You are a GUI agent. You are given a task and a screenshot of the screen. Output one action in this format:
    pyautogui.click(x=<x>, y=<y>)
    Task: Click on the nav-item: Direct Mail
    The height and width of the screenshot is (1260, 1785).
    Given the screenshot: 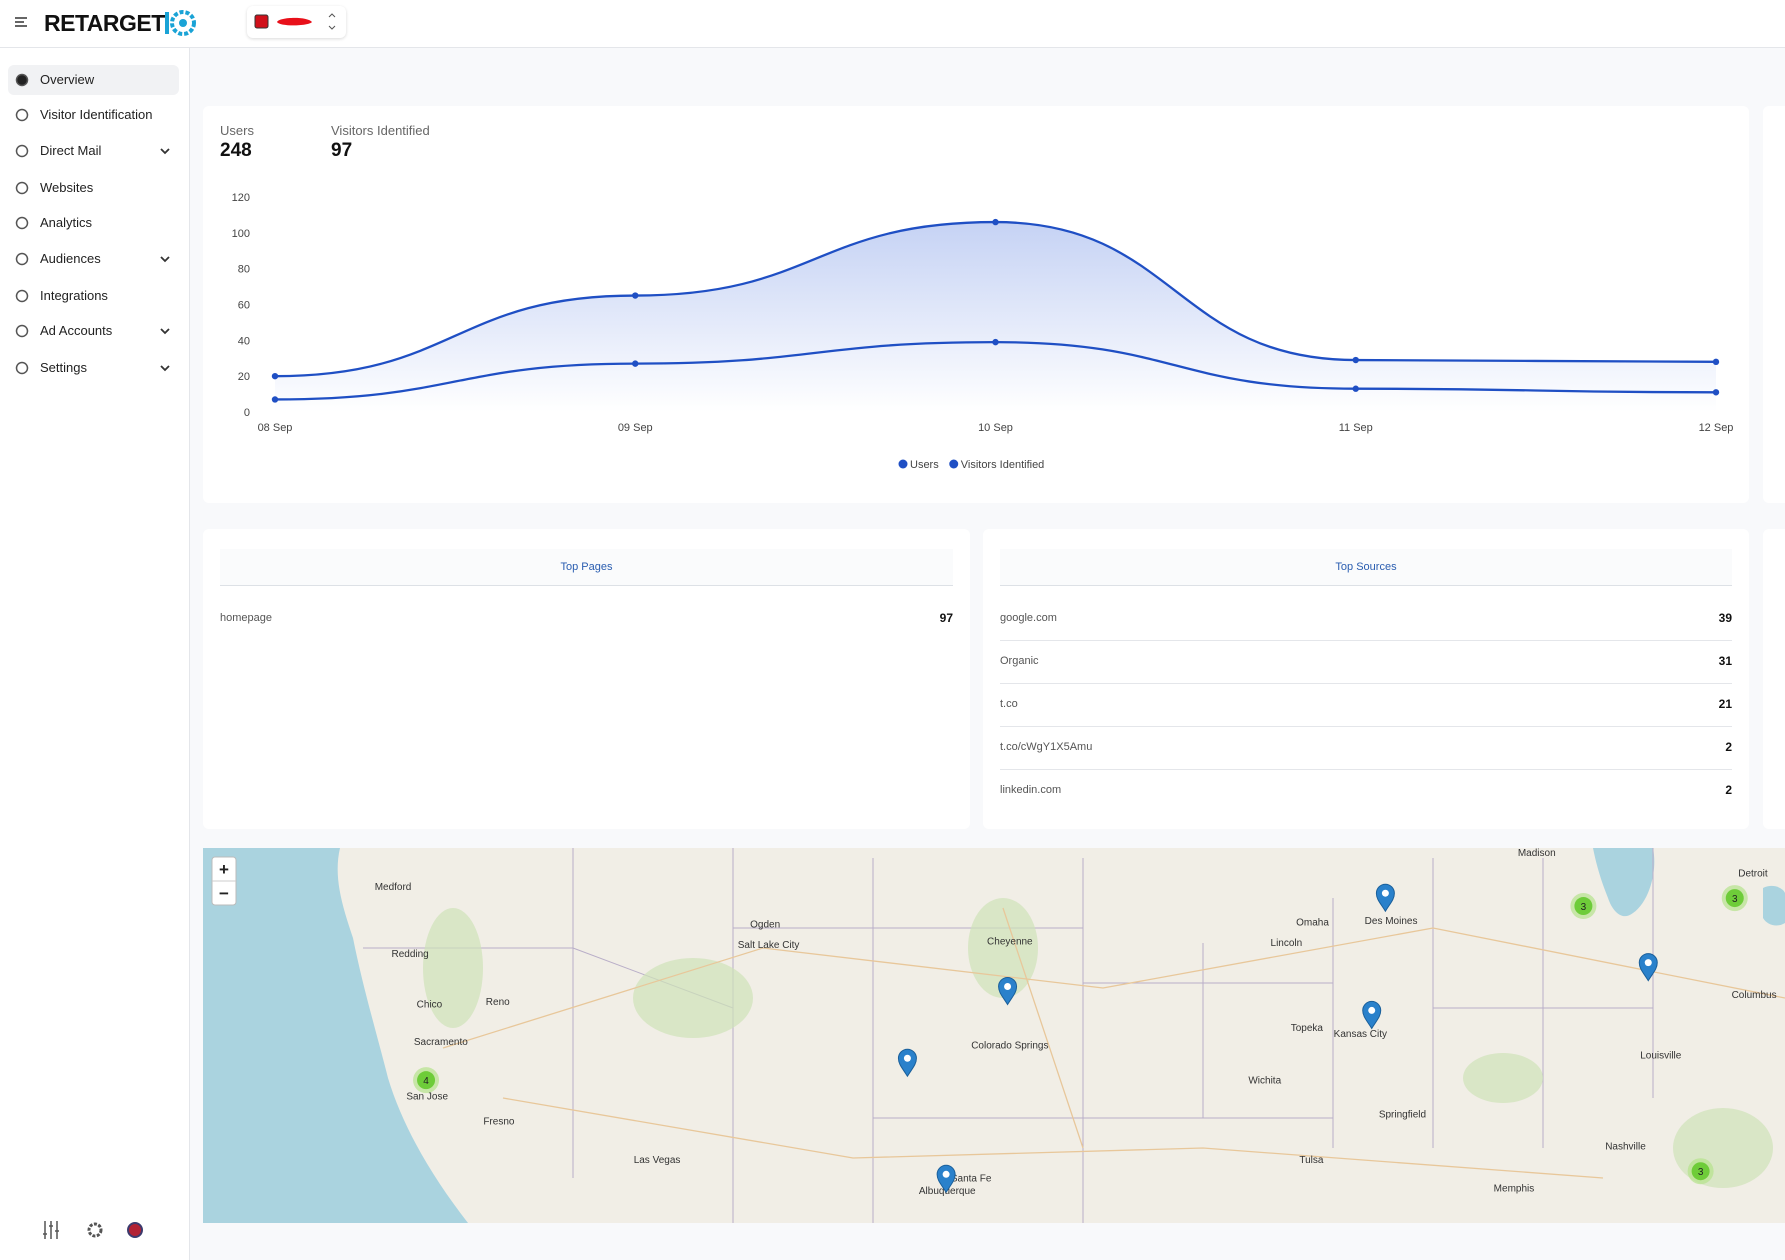 What is the action you would take?
    pyautogui.click(x=93, y=151)
    